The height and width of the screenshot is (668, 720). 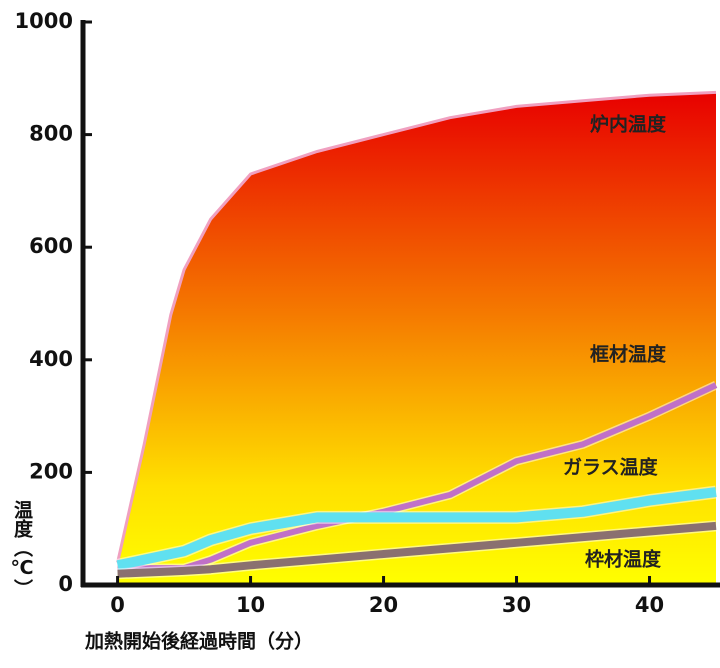 I want to click on series-label: ガラス温度, so click(x=611, y=467).